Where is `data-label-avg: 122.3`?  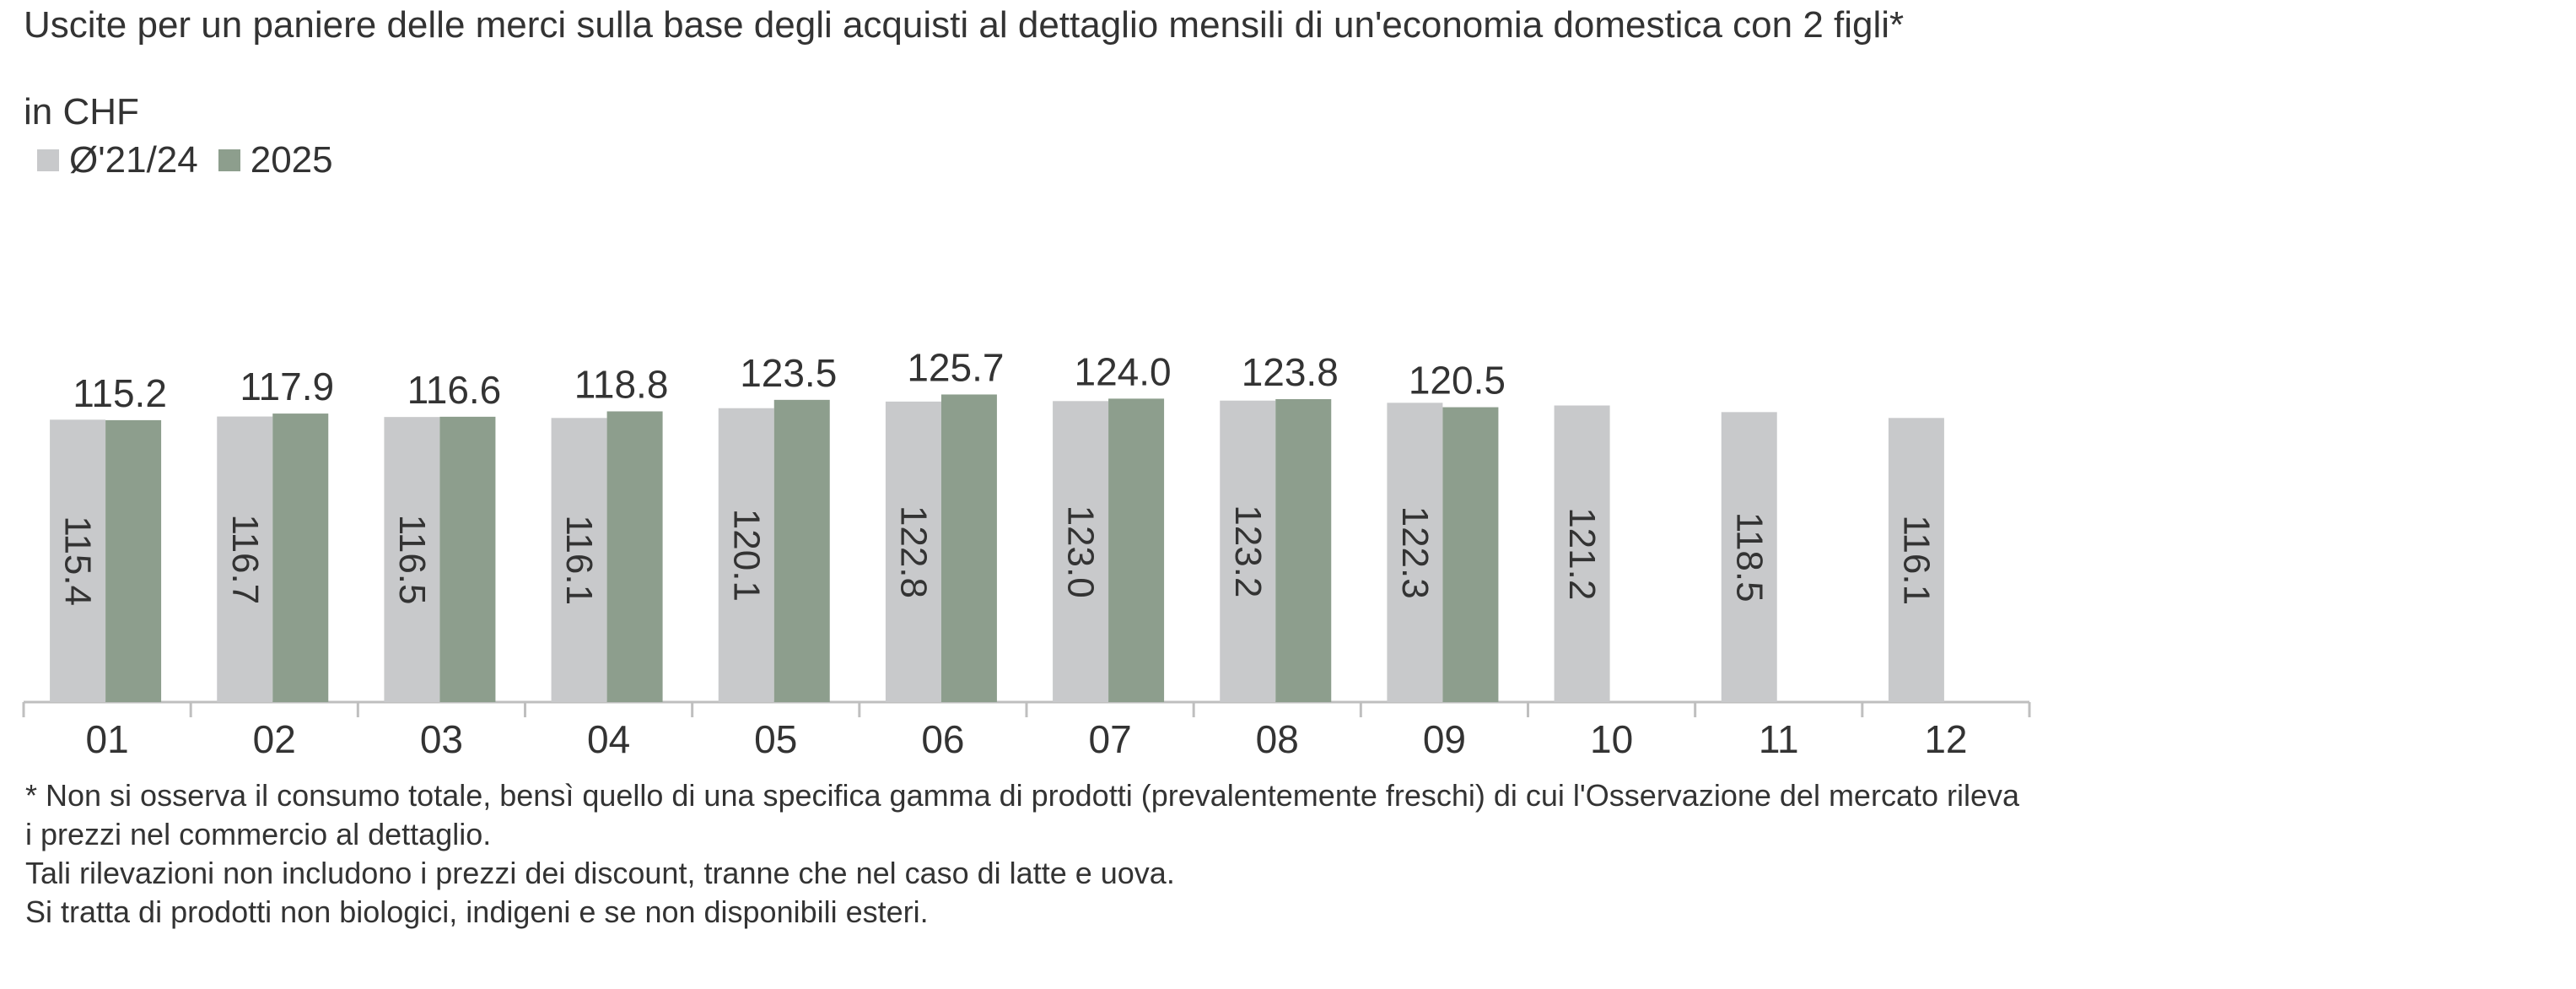 data-label-avg: 122.3 is located at coordinates (1415, 552).